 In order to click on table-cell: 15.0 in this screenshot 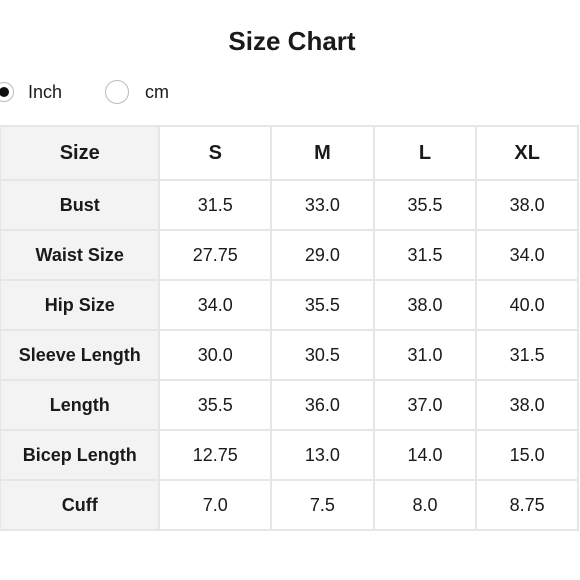, I will do `click(527, 455)`.